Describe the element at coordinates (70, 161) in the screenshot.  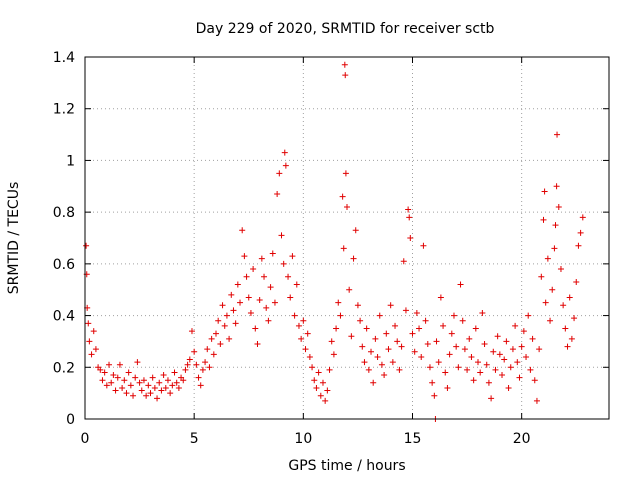
I see `y-tick-label: 1` at that location.